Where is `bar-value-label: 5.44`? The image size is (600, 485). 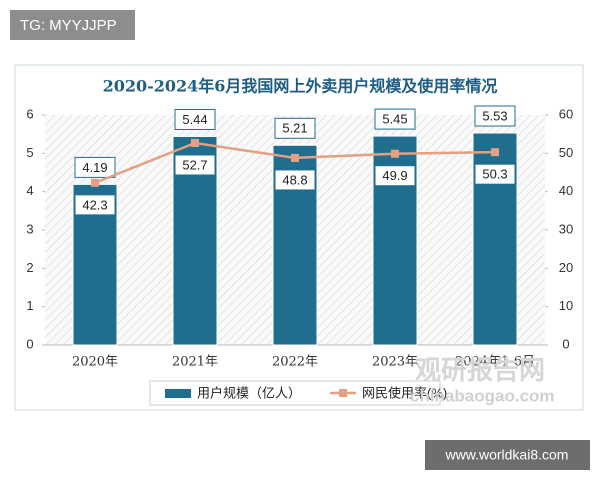 bar-value-label: 5.44 is located at coordinates (194, 119).